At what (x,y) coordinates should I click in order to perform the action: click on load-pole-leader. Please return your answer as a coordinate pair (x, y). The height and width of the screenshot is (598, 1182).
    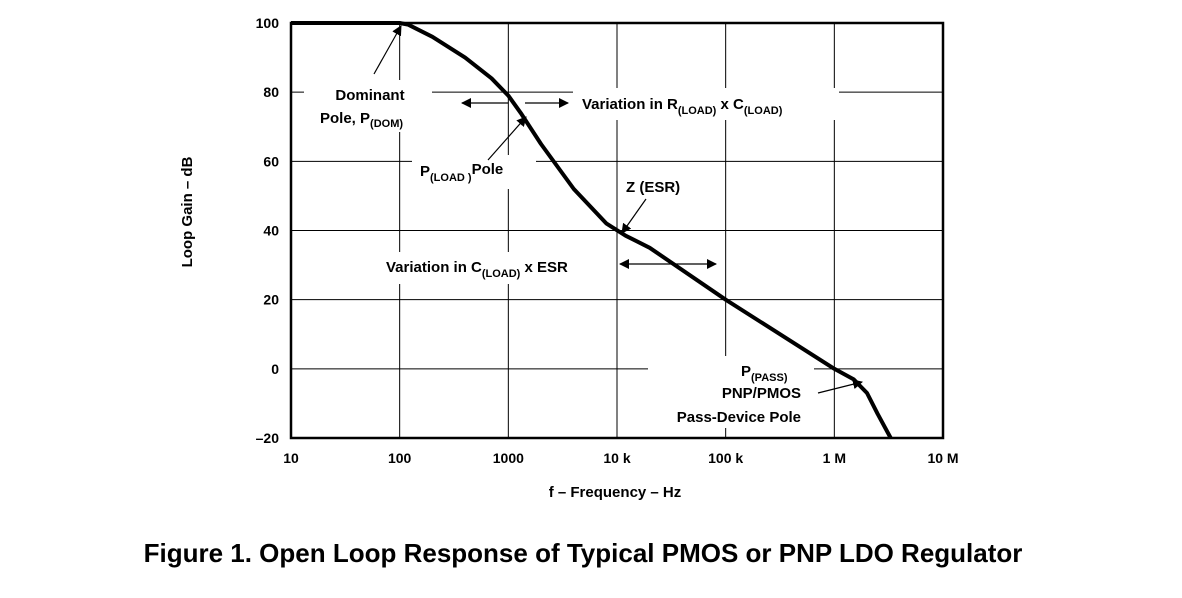
    Looking at the image, I should click on (507, 138).